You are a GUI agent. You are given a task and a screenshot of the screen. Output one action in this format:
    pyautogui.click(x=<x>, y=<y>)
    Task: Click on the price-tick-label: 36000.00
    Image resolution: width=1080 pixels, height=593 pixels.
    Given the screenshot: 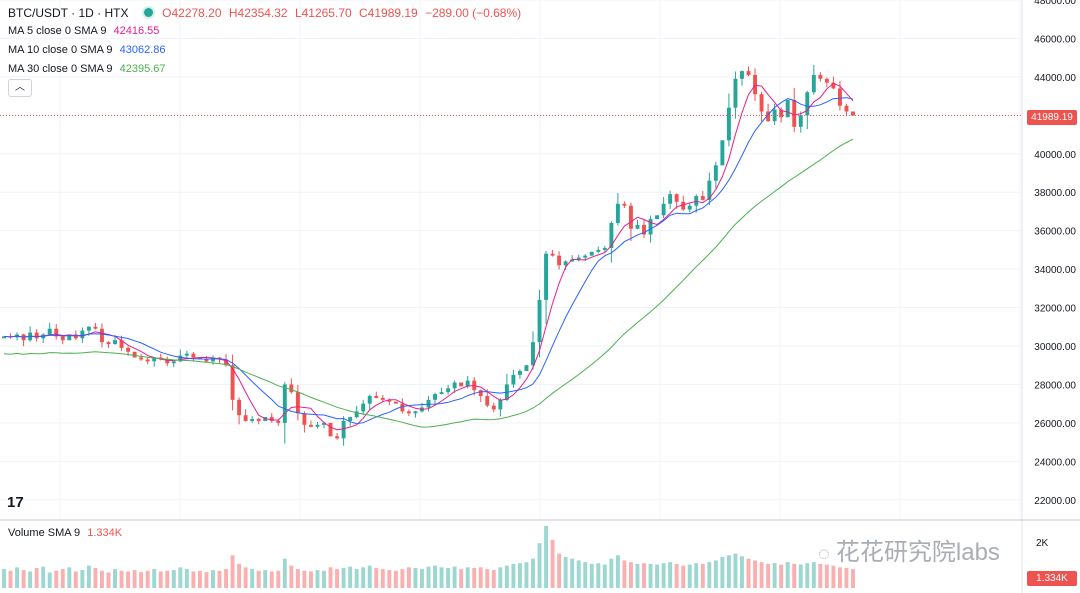 What is the action you would take?
    pyautogui.click(x=1055, y=232)
    